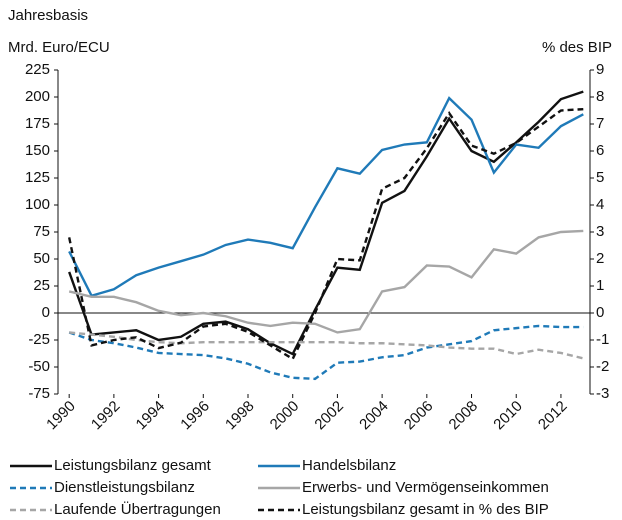  I want to click on y2-tick-label: -1, so click(602, 339).